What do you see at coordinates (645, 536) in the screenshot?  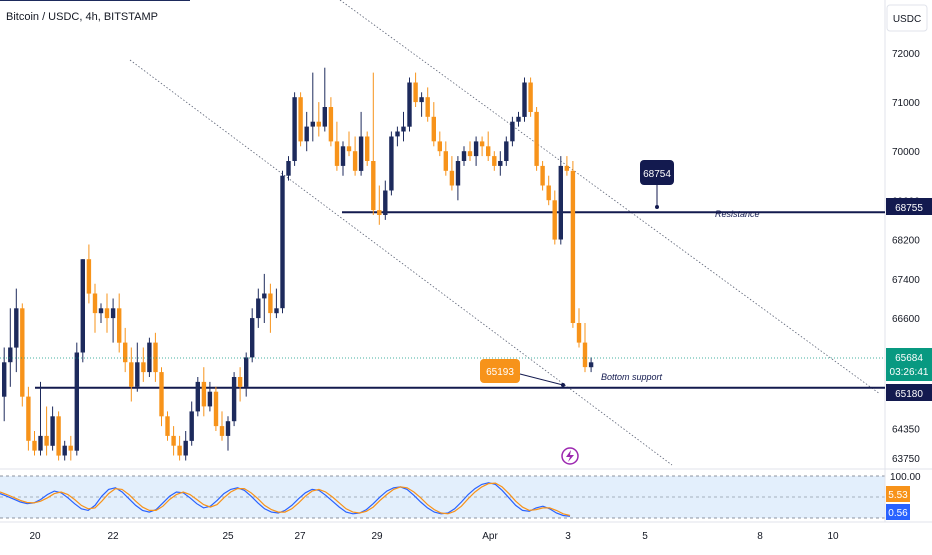 I see `time-tick-label: 5` at bounding box center [645, 536].